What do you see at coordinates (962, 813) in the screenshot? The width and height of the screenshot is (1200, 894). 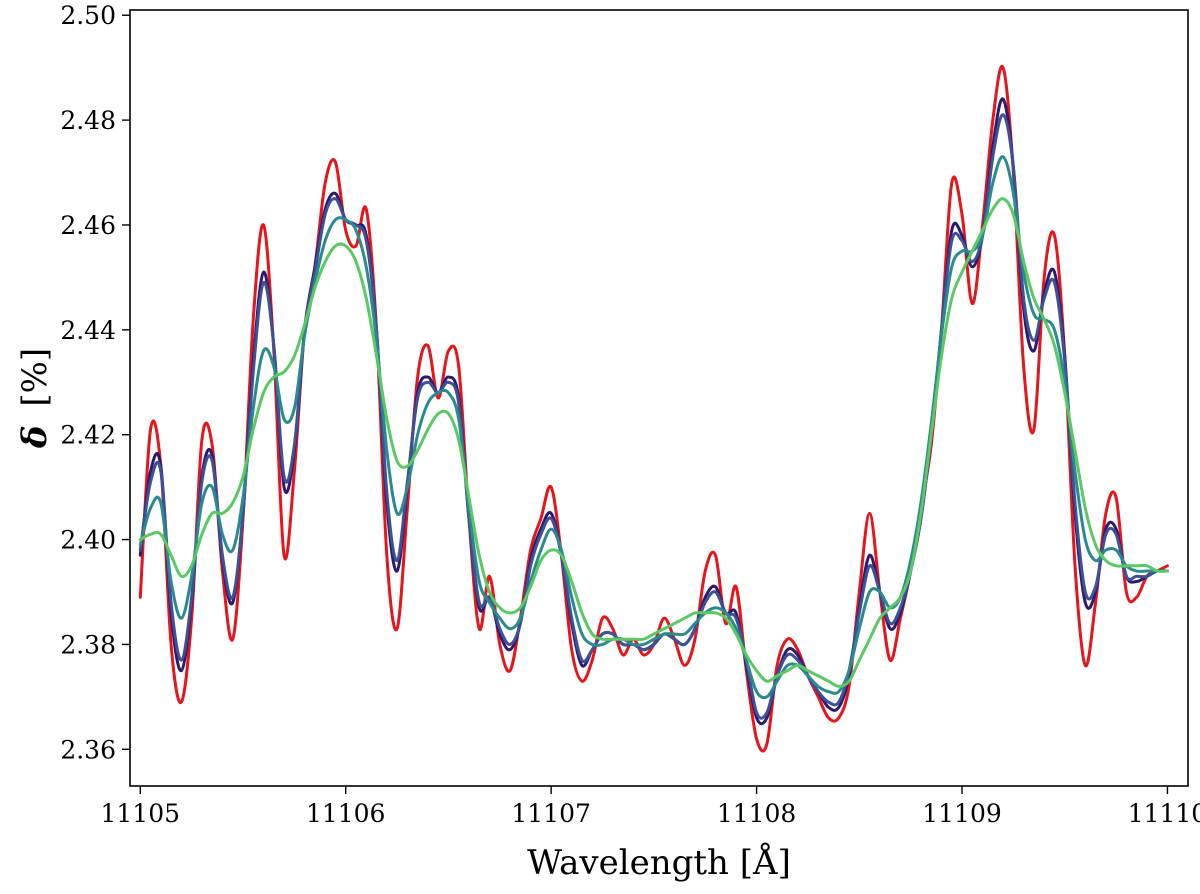 I see `x-tick-label: 11109` at bounding box center [962, 813].